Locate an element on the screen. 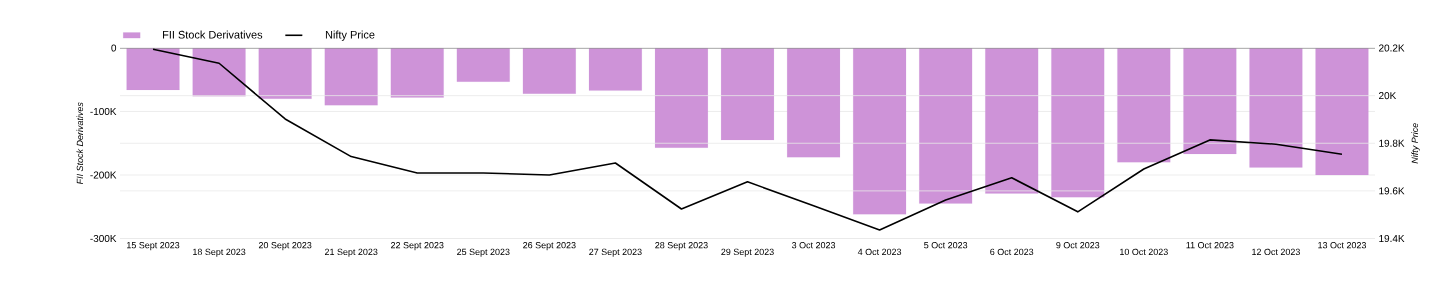  x-tick-label: 26 Sept 2023 is located at coordinates (549, 246).